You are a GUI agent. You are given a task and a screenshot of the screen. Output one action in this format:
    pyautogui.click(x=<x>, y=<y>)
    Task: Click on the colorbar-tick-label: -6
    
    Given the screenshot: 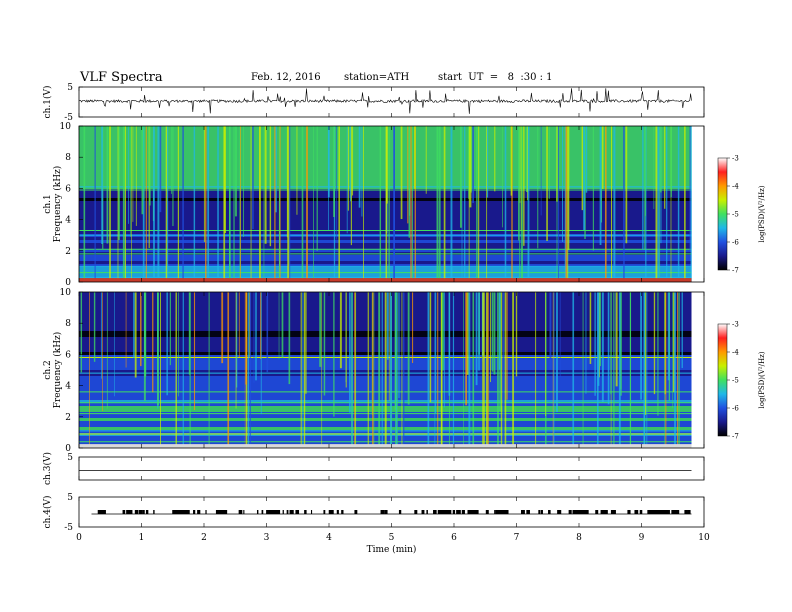 What is the action you would take?
    pyautogui.click(x=735, y=243)
    